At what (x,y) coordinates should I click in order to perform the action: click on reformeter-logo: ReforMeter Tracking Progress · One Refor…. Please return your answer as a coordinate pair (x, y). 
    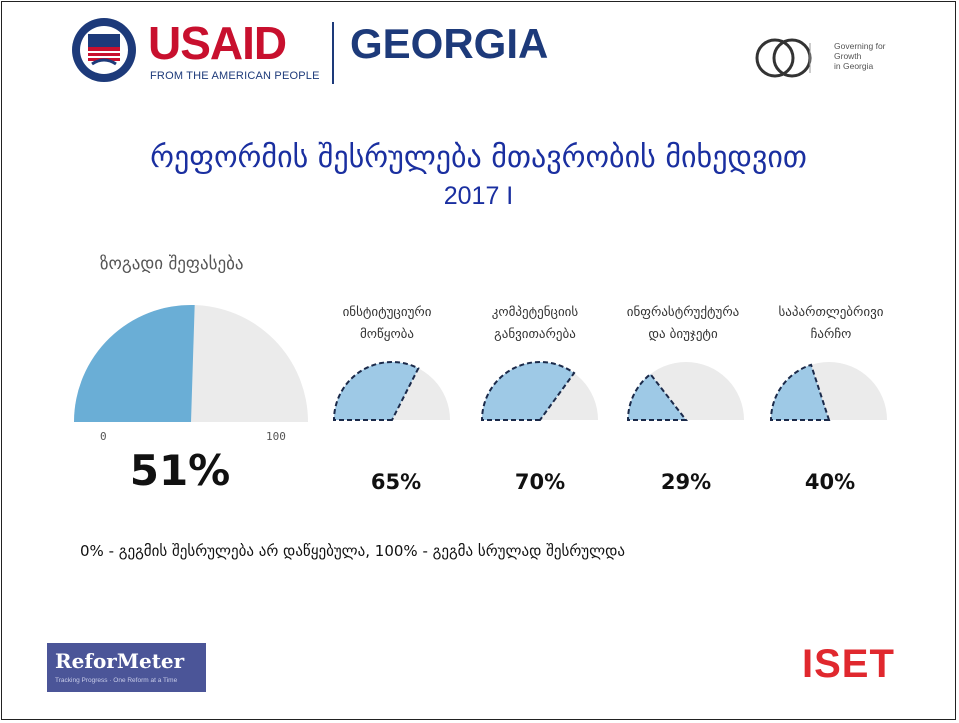
    Looking at the image, I should click on (126, 667).